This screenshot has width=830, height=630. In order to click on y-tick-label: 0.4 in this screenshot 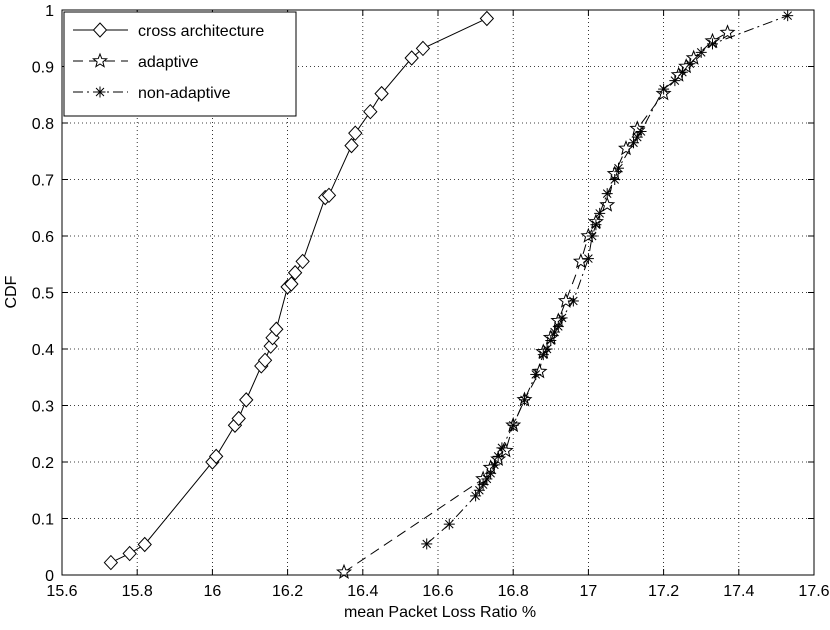, I will do `click(43, 350)`.